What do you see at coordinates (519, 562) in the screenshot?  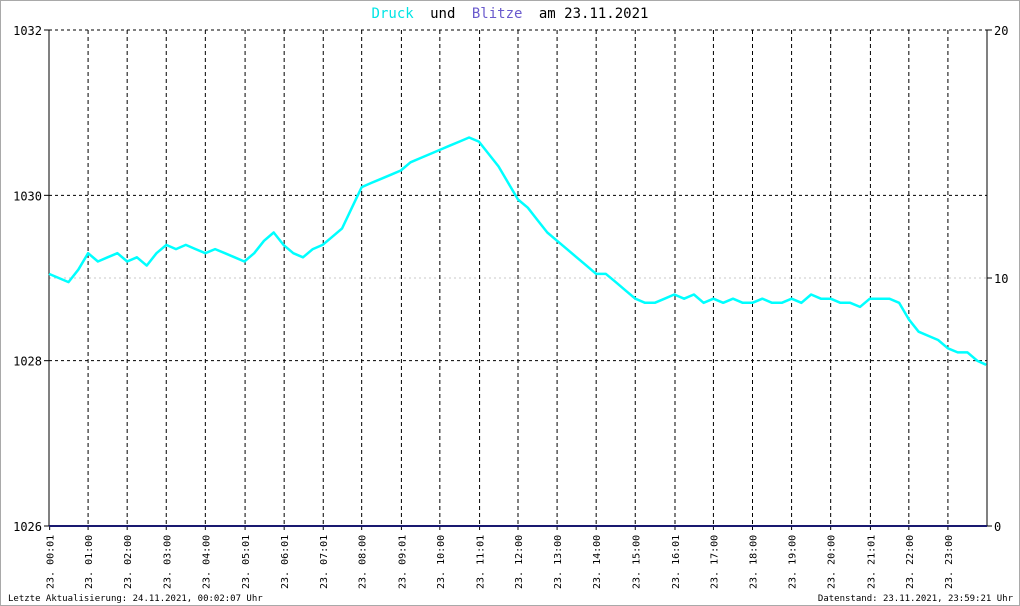 I see `x-tick-label: 23. 12:00` at bounding box center [519, 562].